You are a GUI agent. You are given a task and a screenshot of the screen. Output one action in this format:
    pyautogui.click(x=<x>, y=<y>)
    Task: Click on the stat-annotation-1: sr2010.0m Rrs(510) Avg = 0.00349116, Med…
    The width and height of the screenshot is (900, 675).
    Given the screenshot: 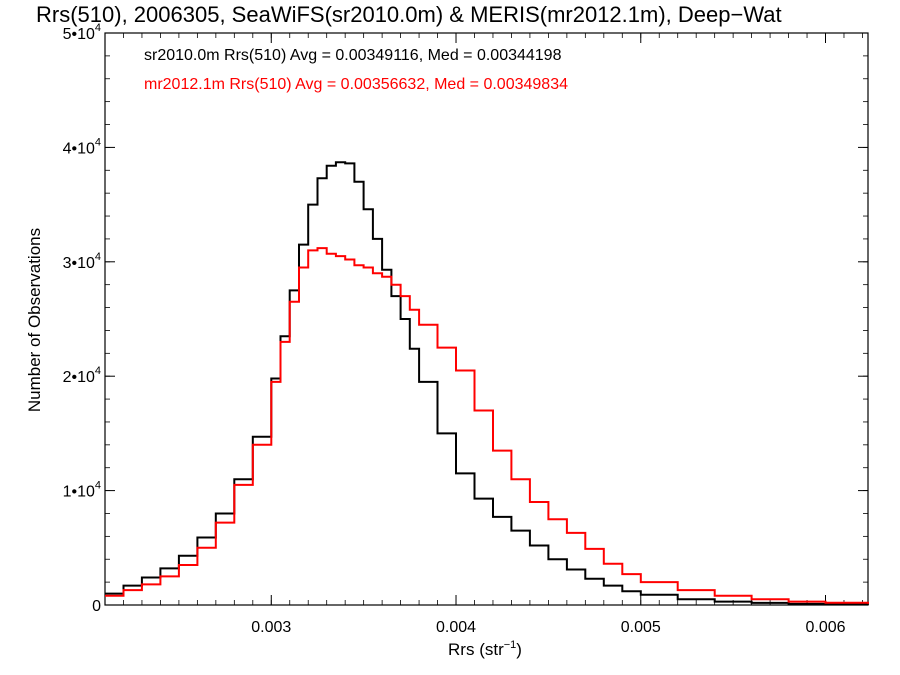 What is the action you would take?
    pyautogui.click(x=353, y=55)
    